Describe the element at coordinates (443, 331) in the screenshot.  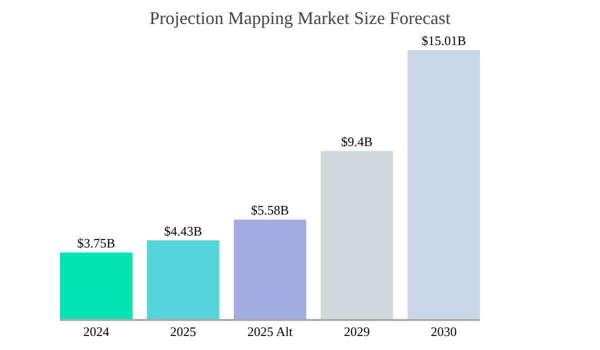
I see `x-tick-label: 2030` at that location.